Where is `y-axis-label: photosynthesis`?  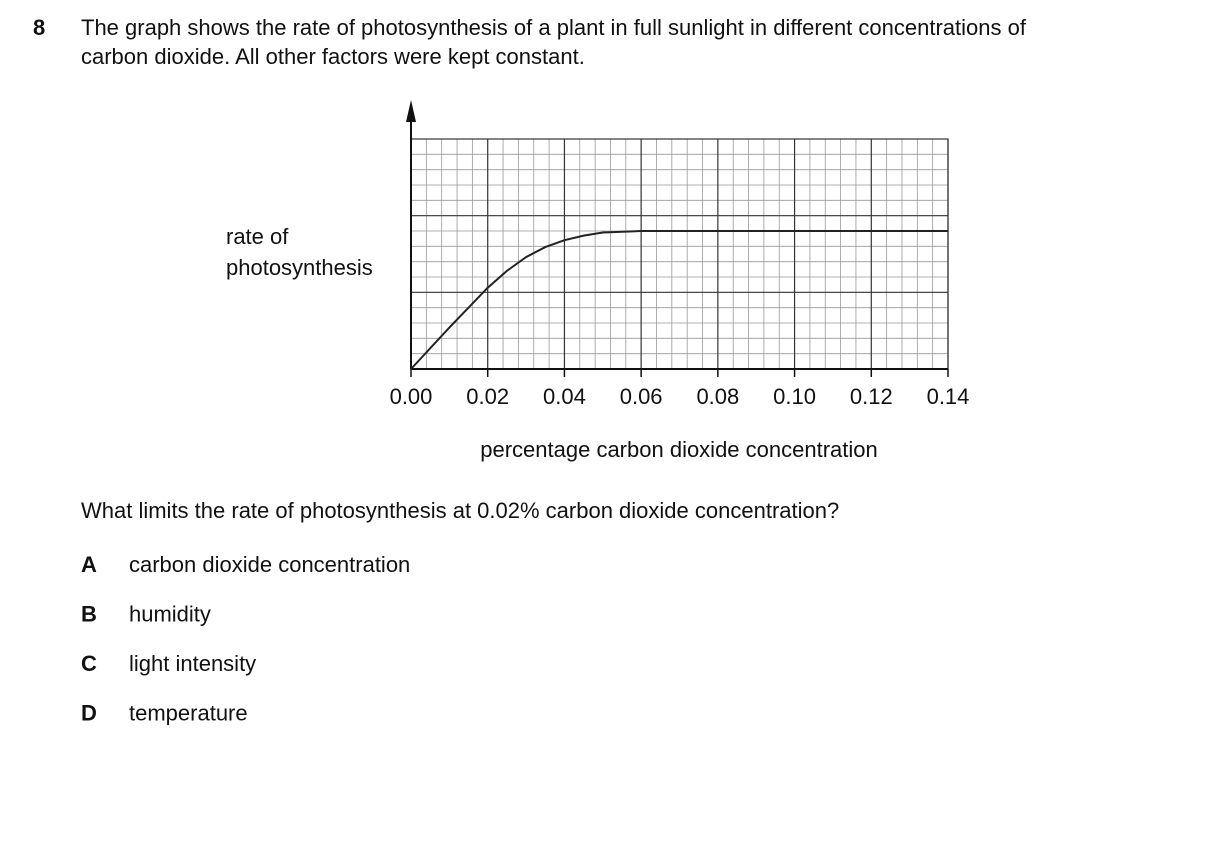
y-axis-label: photosynthesis is located at coordinates (299, 267).